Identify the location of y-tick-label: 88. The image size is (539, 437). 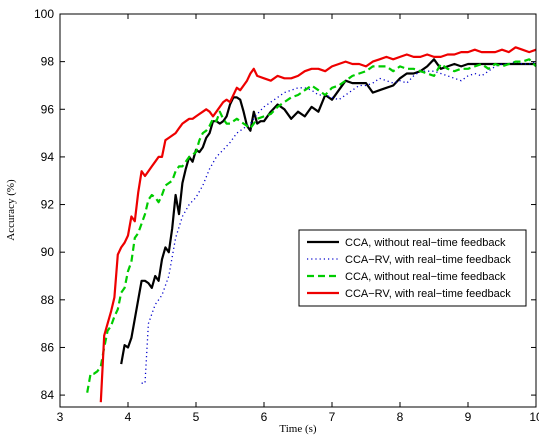
(48, 300).